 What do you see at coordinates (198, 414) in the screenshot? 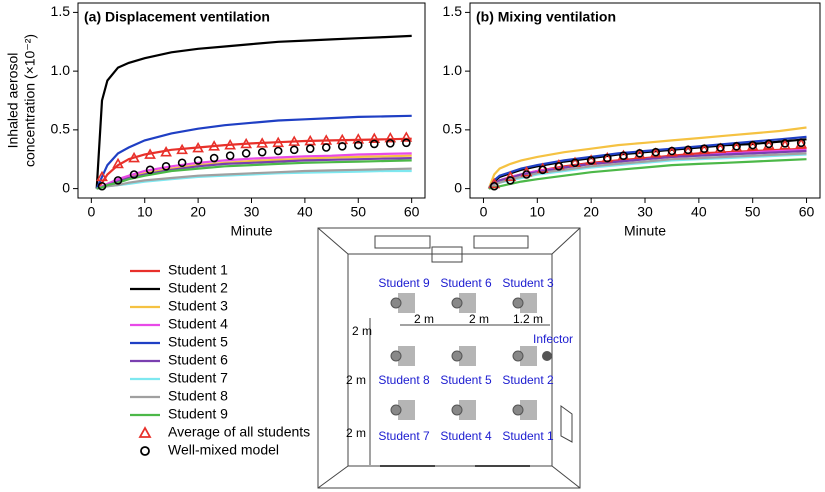
I see `legend-label: Student 9` at bounding box center [198, 414].